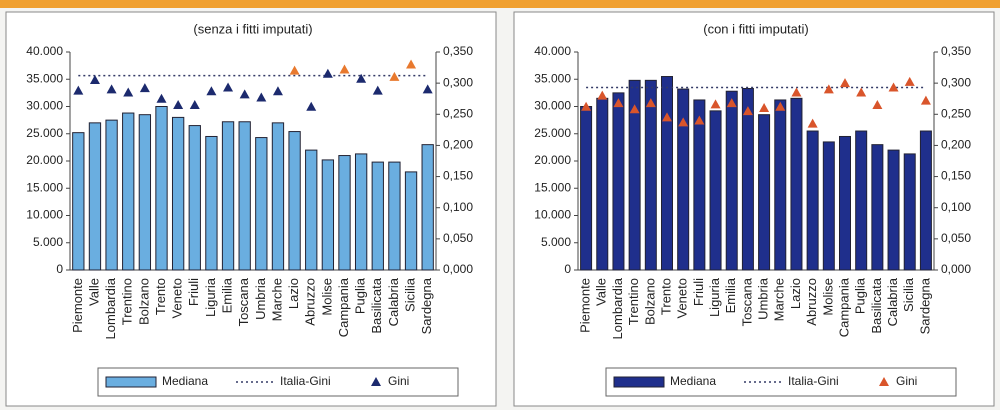  I want to click on y-tick-label: 10.000, so click(44, 215).